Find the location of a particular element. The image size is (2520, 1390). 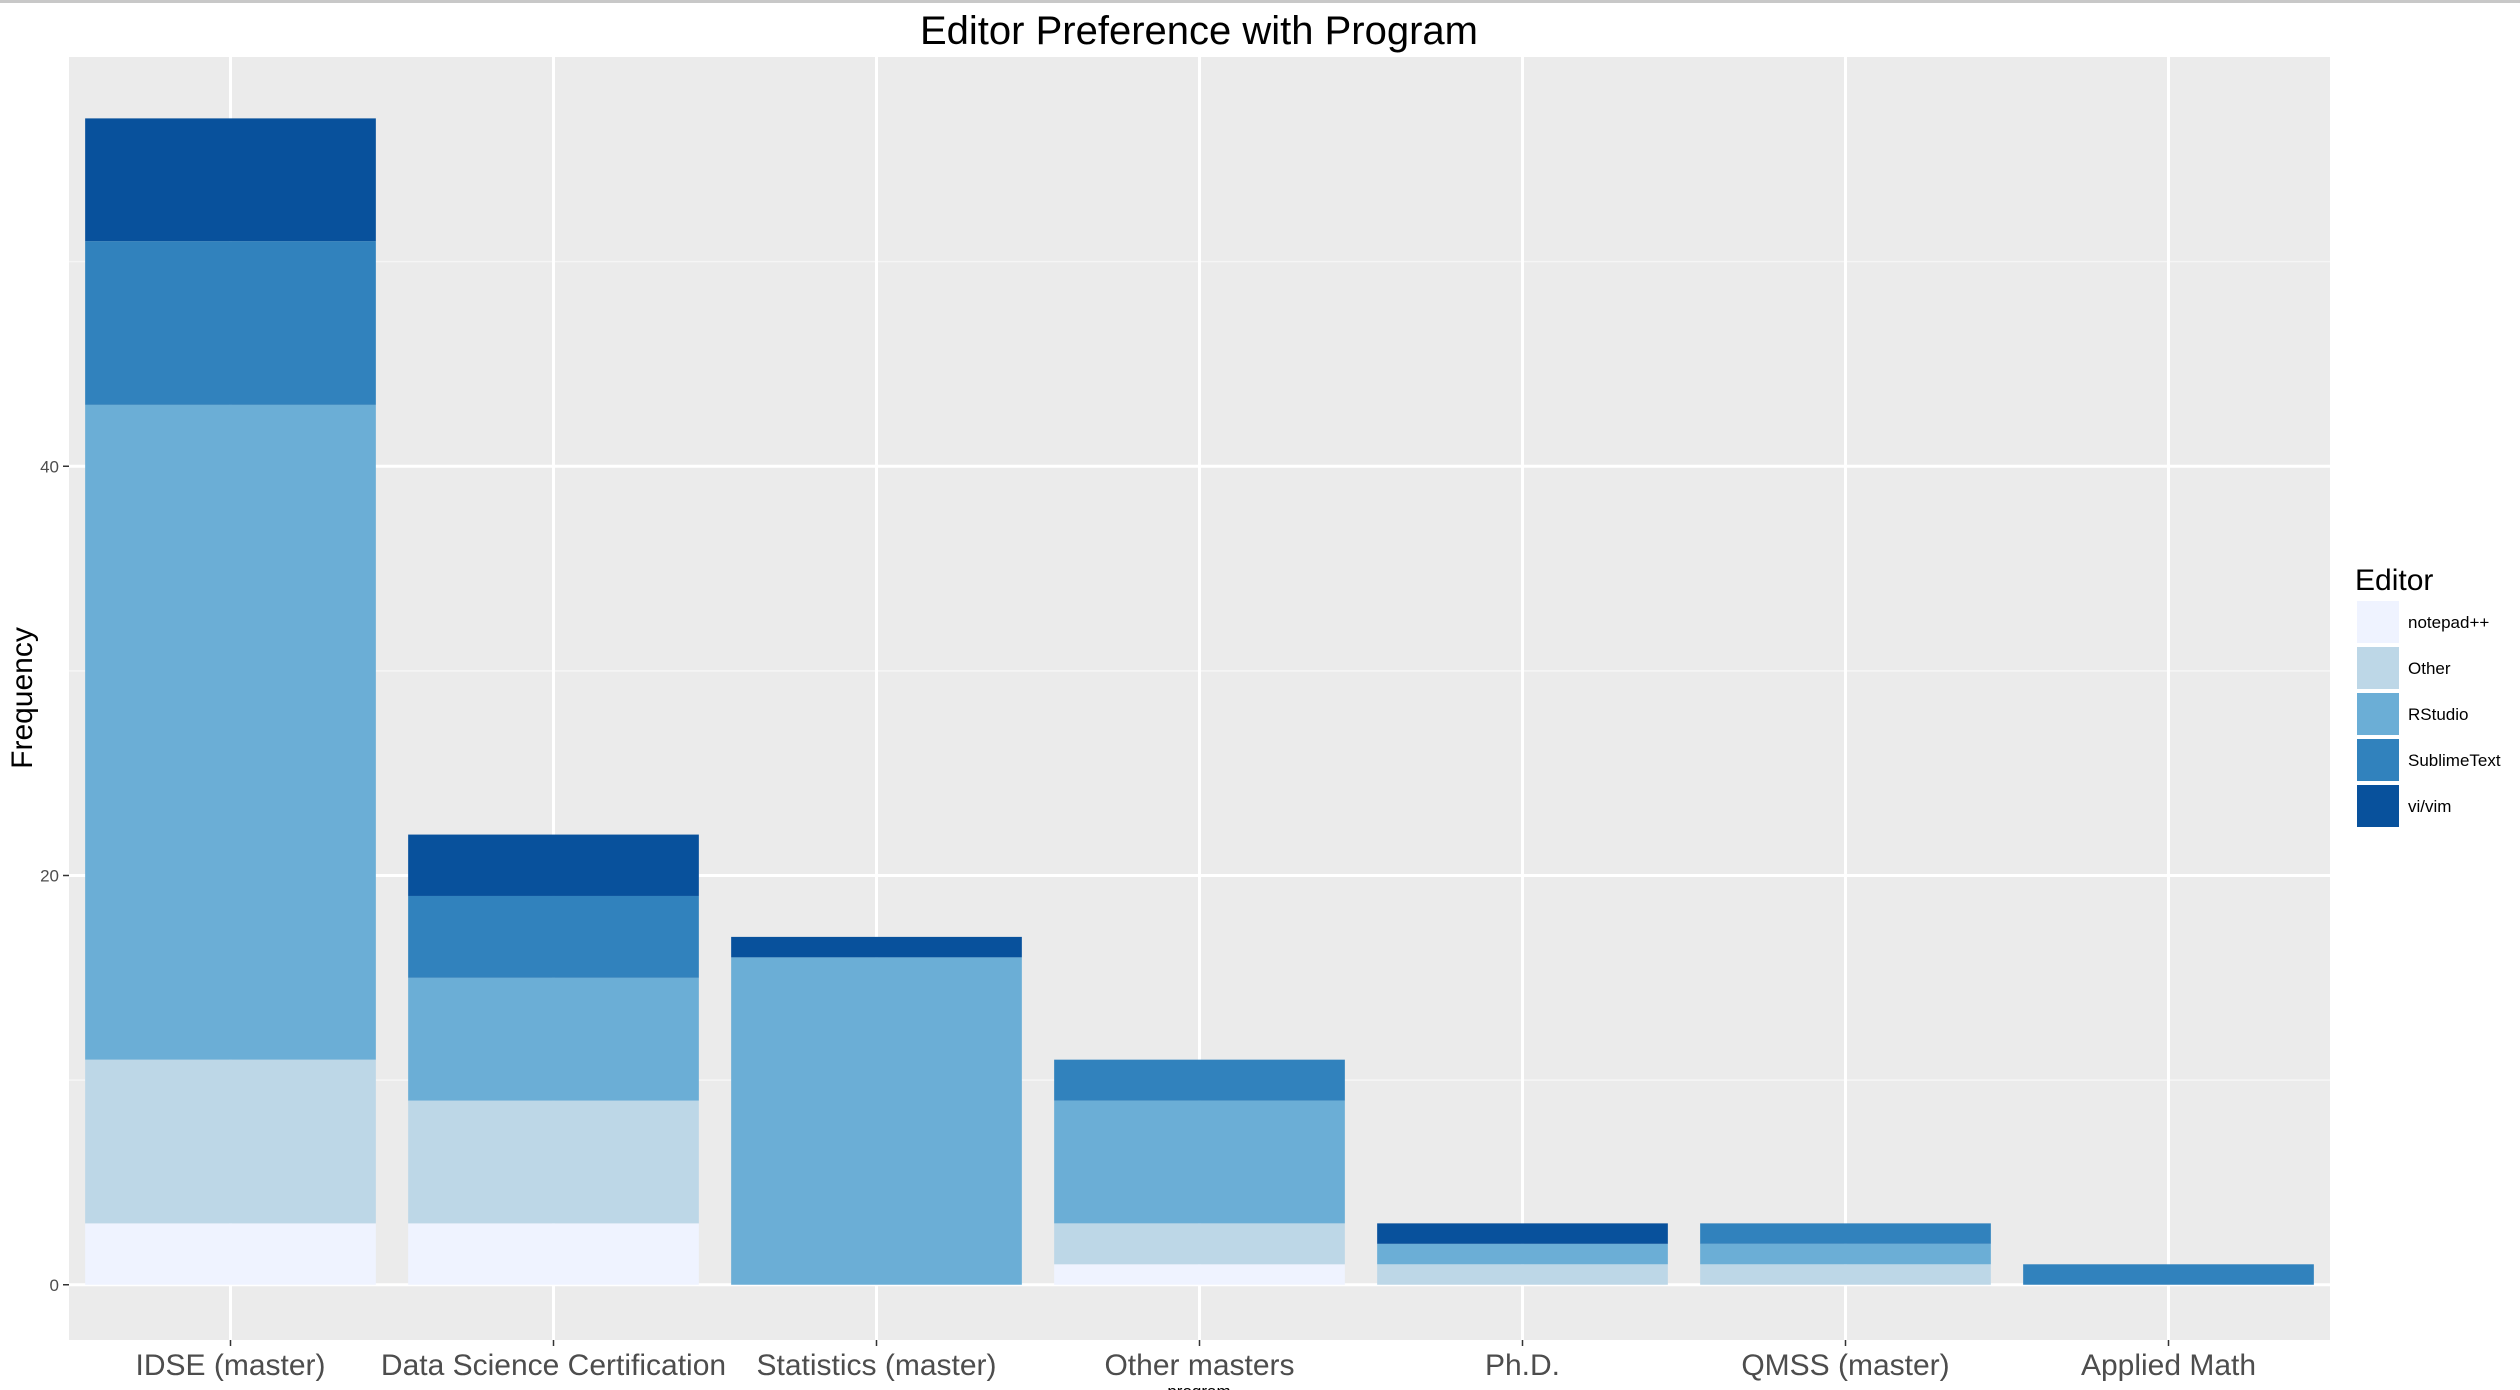

chart-title: Editor Preference with Program is located at coordinates (1199, 31).